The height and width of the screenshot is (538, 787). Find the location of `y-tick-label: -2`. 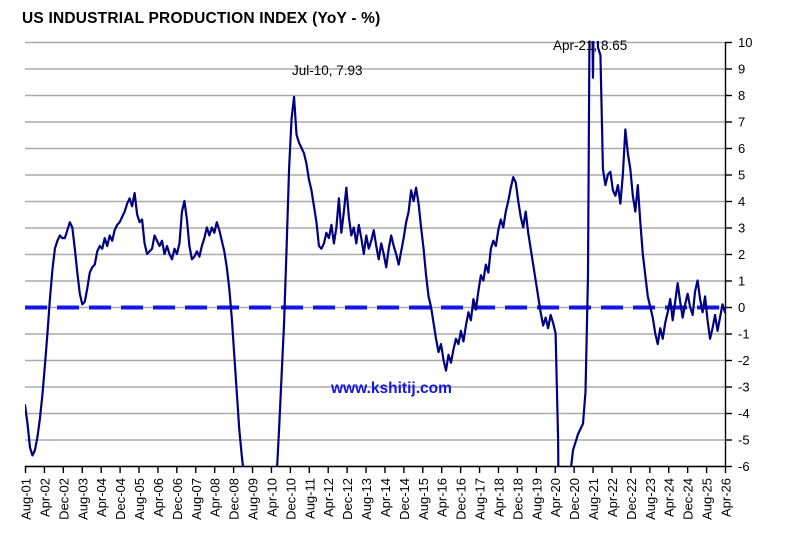

y-tick-label: -2 is located at coordinates (744, 360).